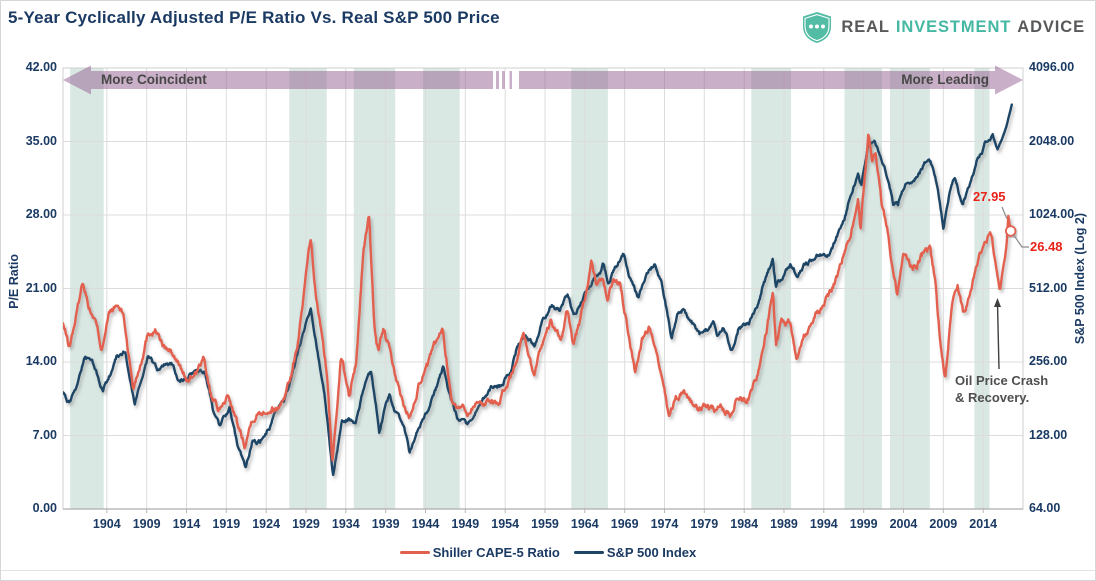  Describe the element at coordinates (943, 524) in the screenshot. I see `x-axis-tick-label: 2009` at that location.